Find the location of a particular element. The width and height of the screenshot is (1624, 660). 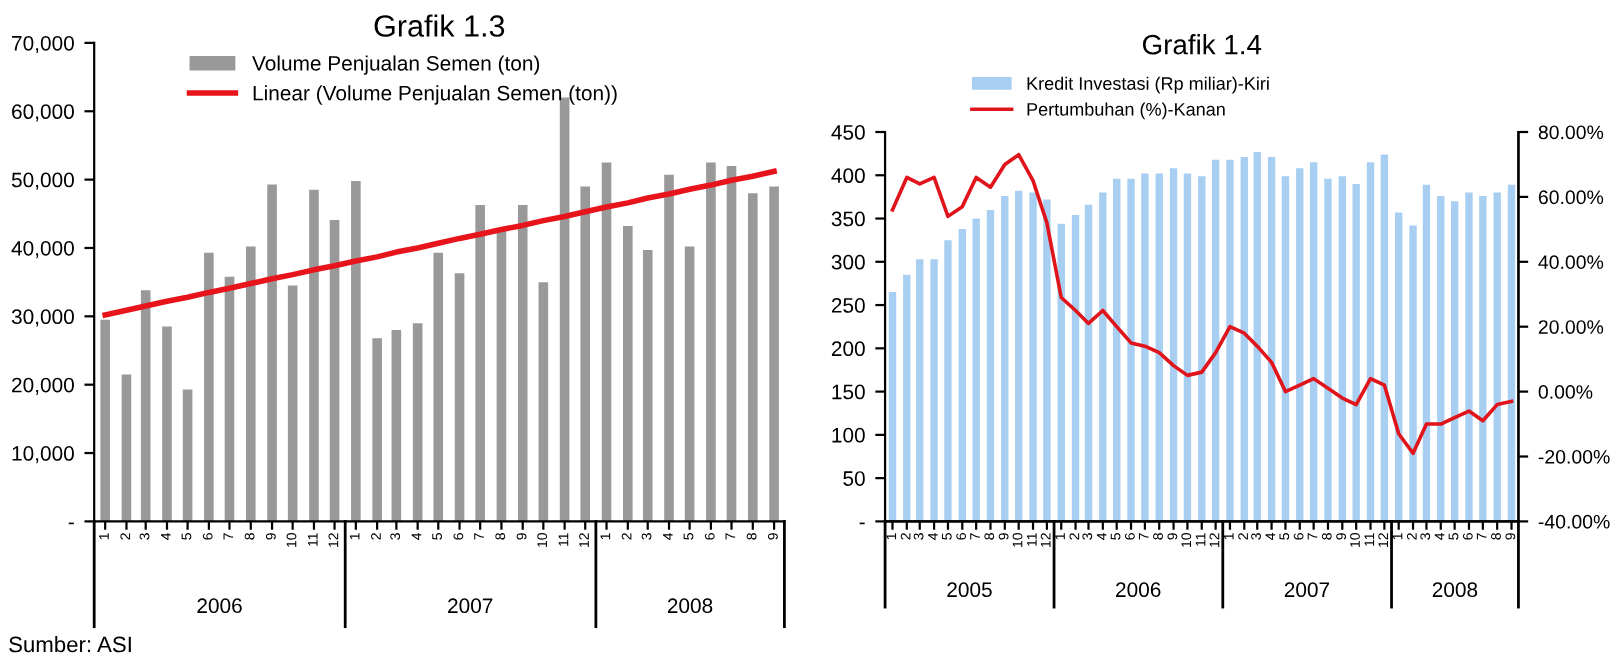

y-tick-label: 400 is located at coordinates (848, 176).